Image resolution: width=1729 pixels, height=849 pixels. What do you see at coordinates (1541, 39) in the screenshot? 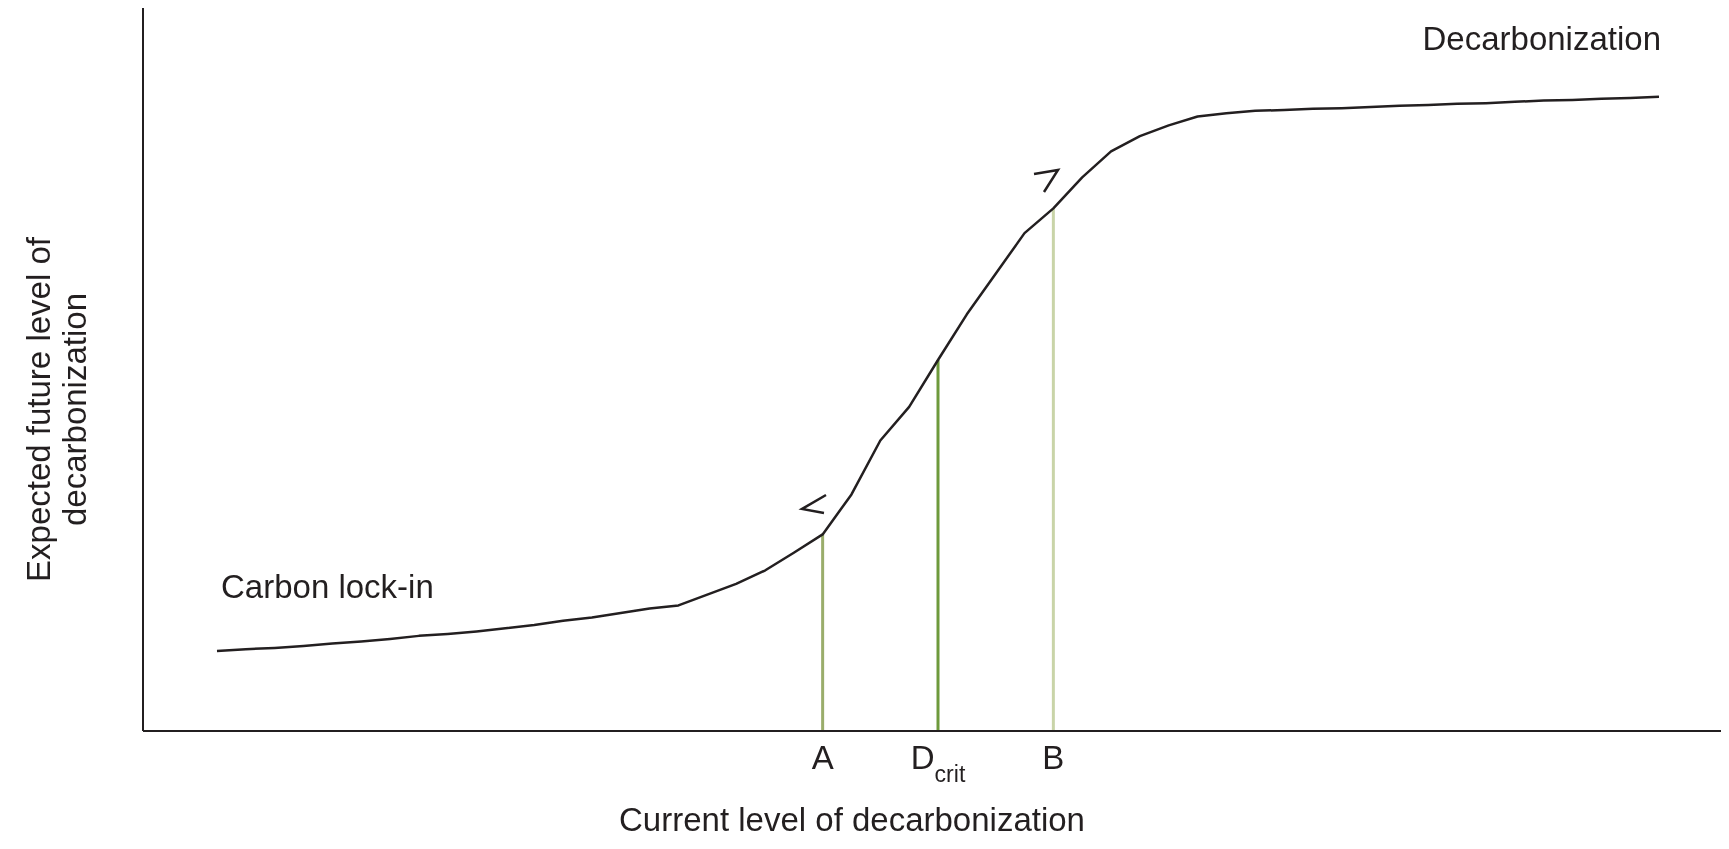
I see `text: Decarbonization` at bounding box center [1541, 39].